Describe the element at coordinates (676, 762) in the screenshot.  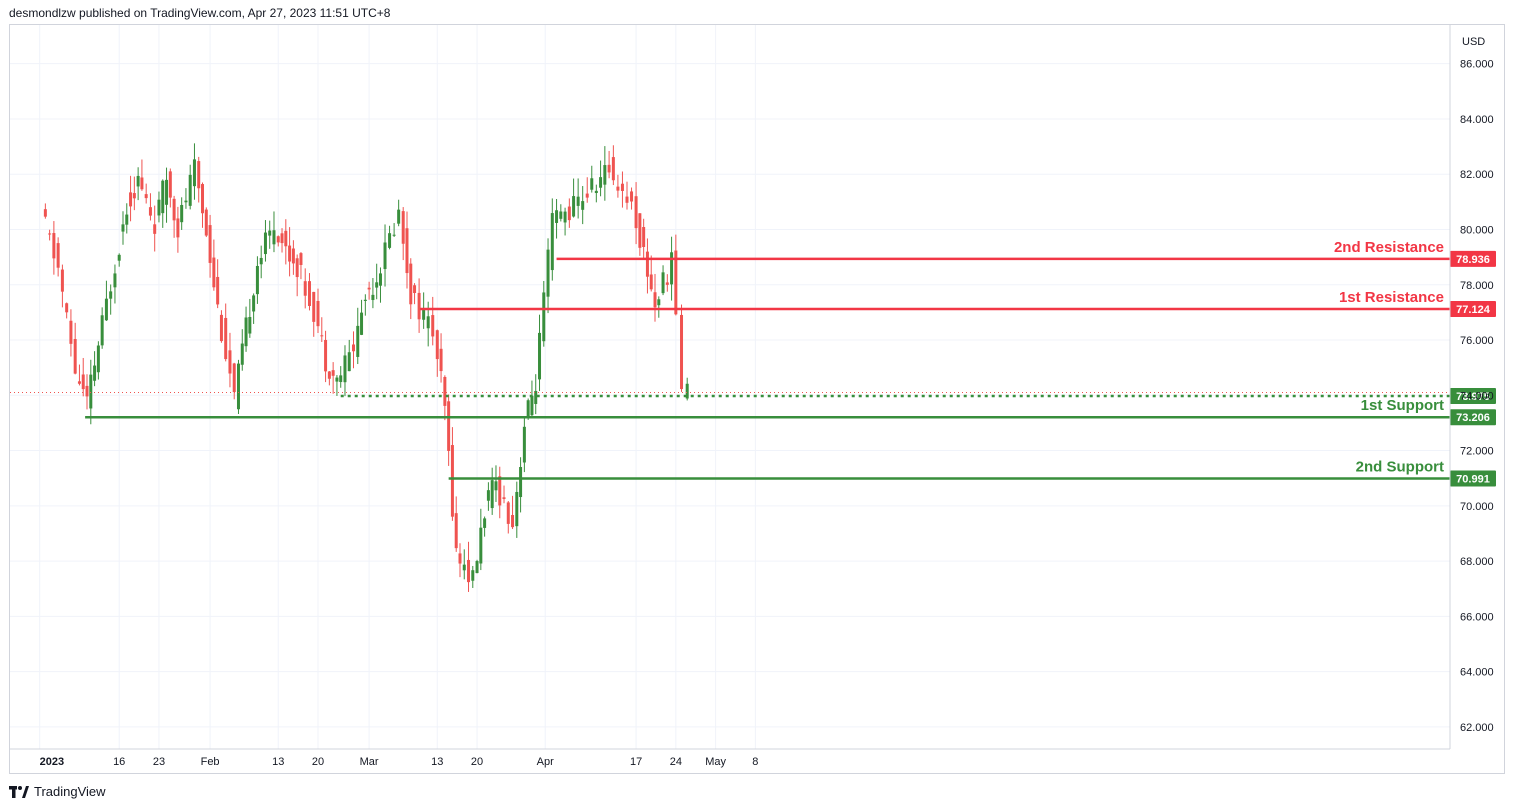
I see `x-tick-label: 24` at that location.